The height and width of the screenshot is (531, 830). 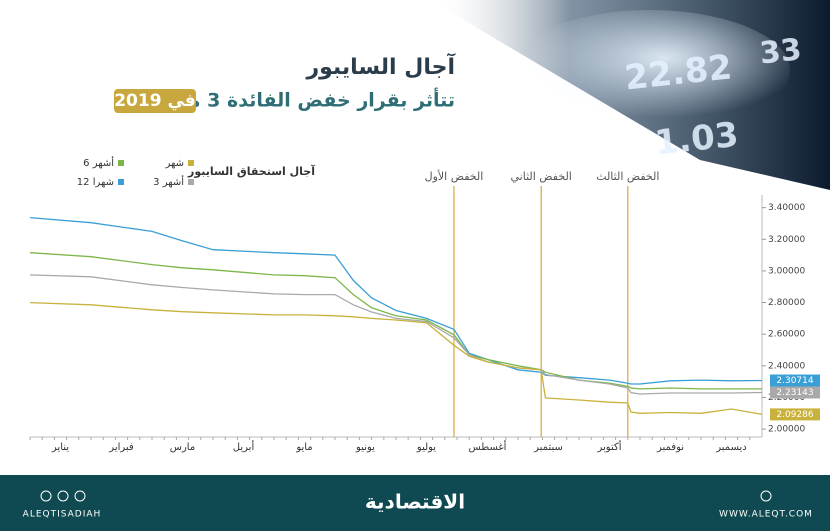 What do you see at coordinates (786, 303) in the screenshot?
I see `y-tick-label: 2.80000` at bounding box center [786, 303].